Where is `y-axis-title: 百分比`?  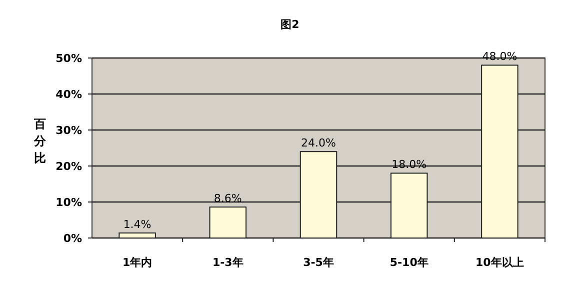 y-axis-title: 百分比 is located at coordinates (40, 141).